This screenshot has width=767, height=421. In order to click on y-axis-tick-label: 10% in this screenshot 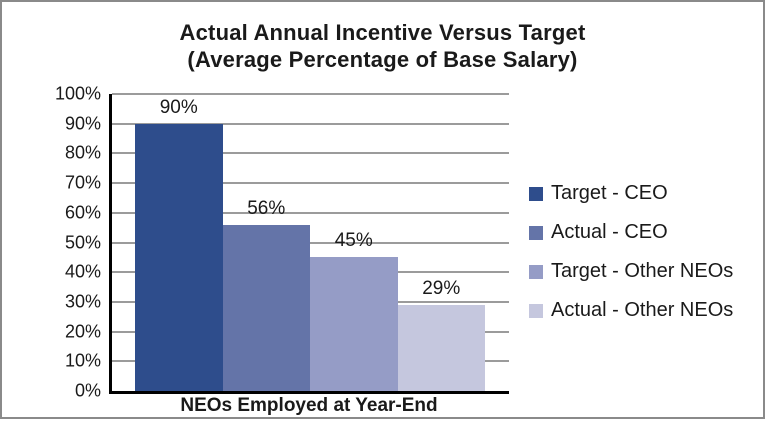, I will do `click(82, 360)`.